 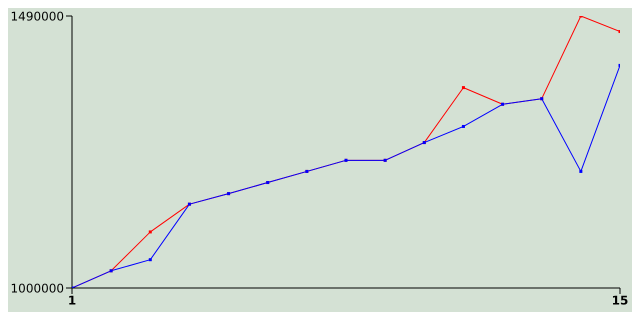 What do you see at coordinates (620, 301) in the screenshot?
I see `x-tick-label: 15` at bounding box center [620, 301].